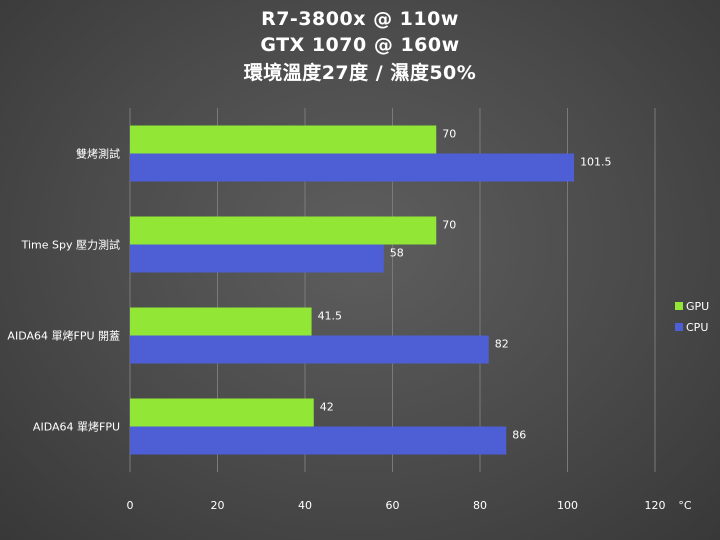 This screenshot has height=540, width=720. I want to click on chart-subtitle-conditions: 環境溫度27度 / 濕度50%, so click(360, 73).